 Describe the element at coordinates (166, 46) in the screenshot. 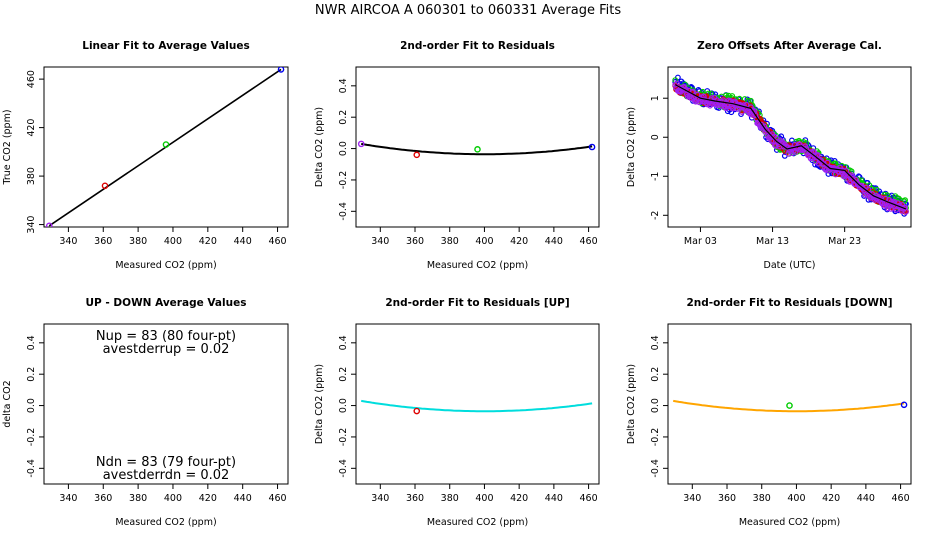

I see `panel-title: Linear Fit to Average Values` at that location.